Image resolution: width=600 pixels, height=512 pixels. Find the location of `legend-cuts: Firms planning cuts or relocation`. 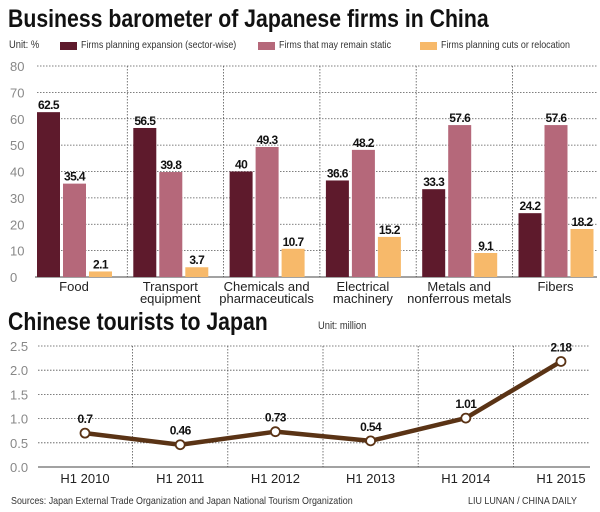

legend-cuts: Firms planning cuts or relocation is located at coordinates (506, 45).